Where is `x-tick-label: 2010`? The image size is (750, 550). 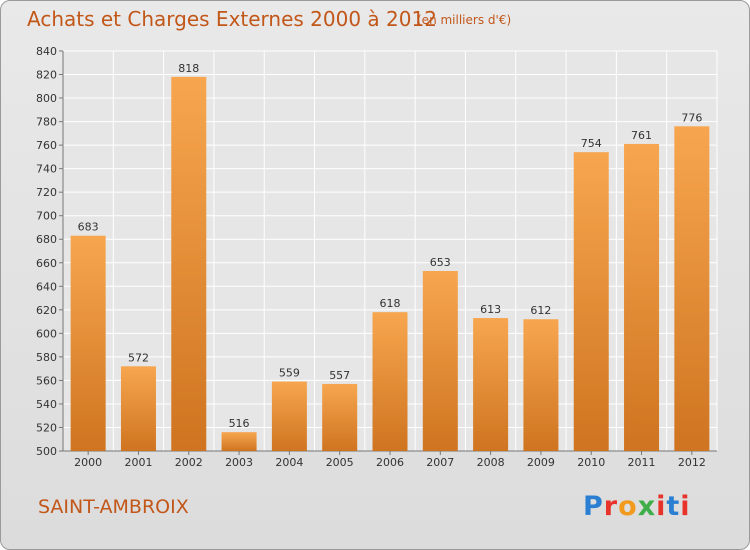
x-tick-label: 2010 is located at coordinates (591, 462).